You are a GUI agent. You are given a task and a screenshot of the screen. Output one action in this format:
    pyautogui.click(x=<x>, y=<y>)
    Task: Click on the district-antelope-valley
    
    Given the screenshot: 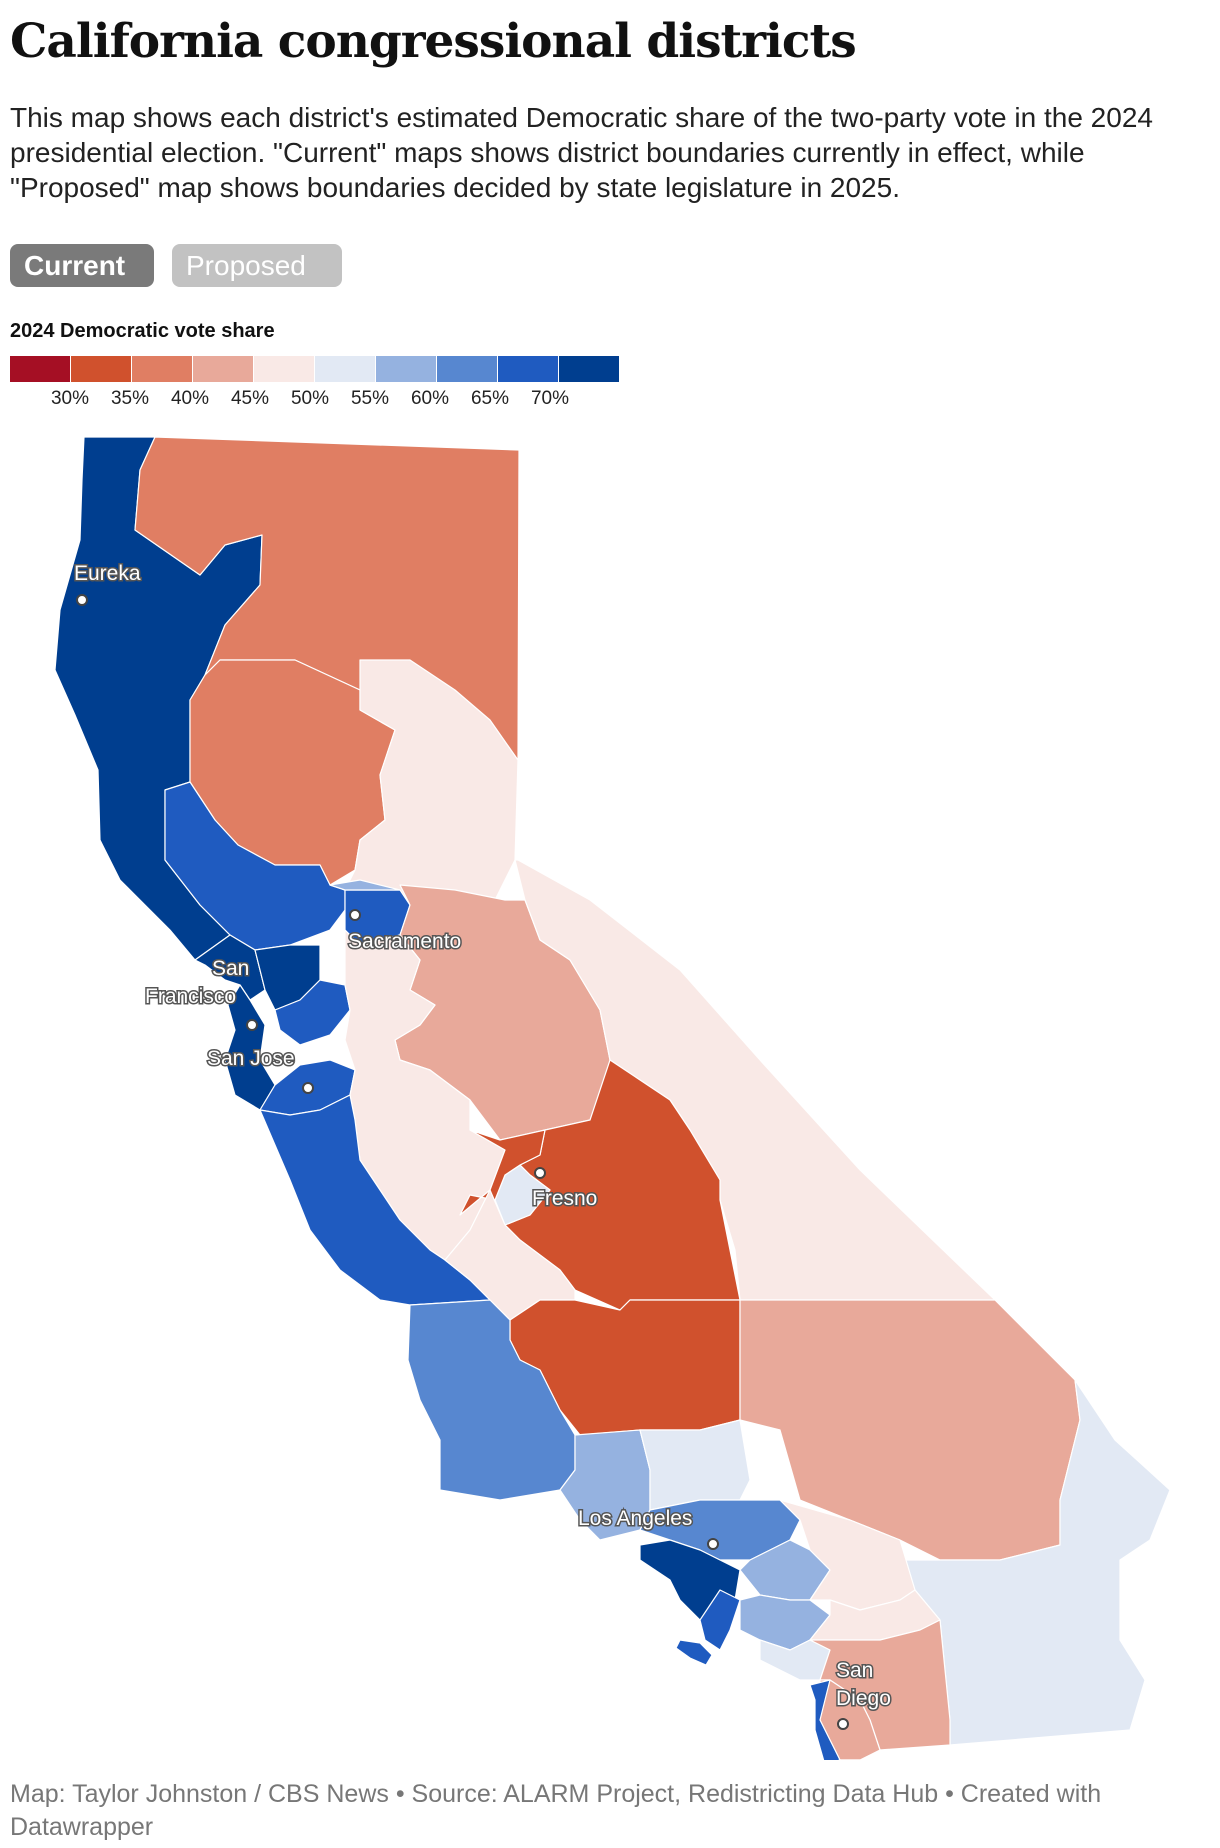 What is the action you would take?
    pyautogui.click(x=695, y=1465)
    